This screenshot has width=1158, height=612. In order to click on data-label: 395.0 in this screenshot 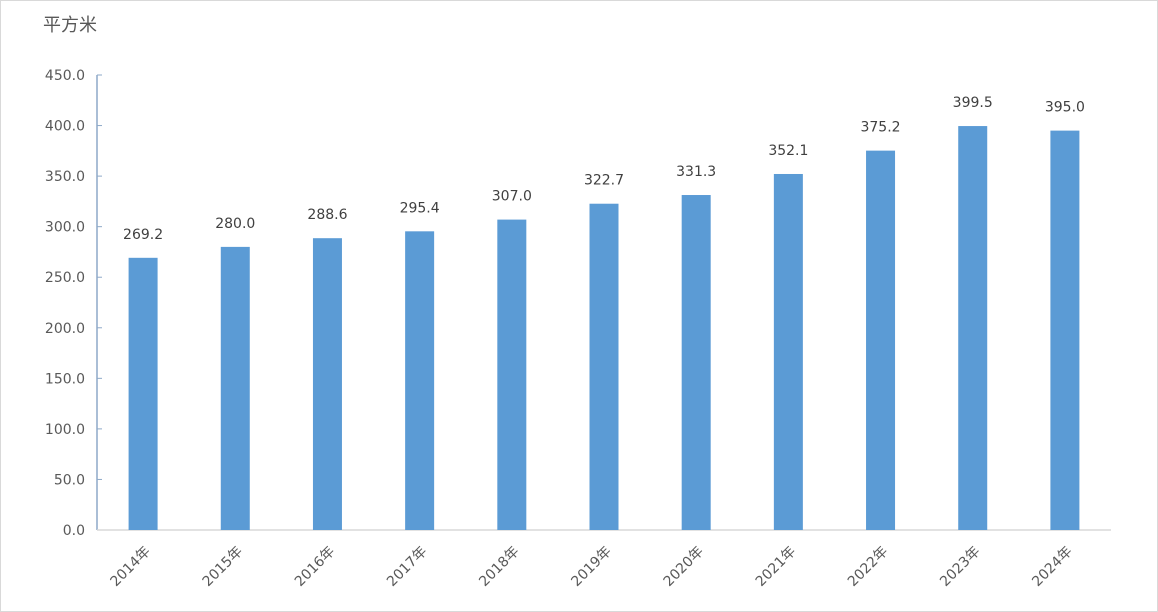, I will do `click(1065, 108)`.